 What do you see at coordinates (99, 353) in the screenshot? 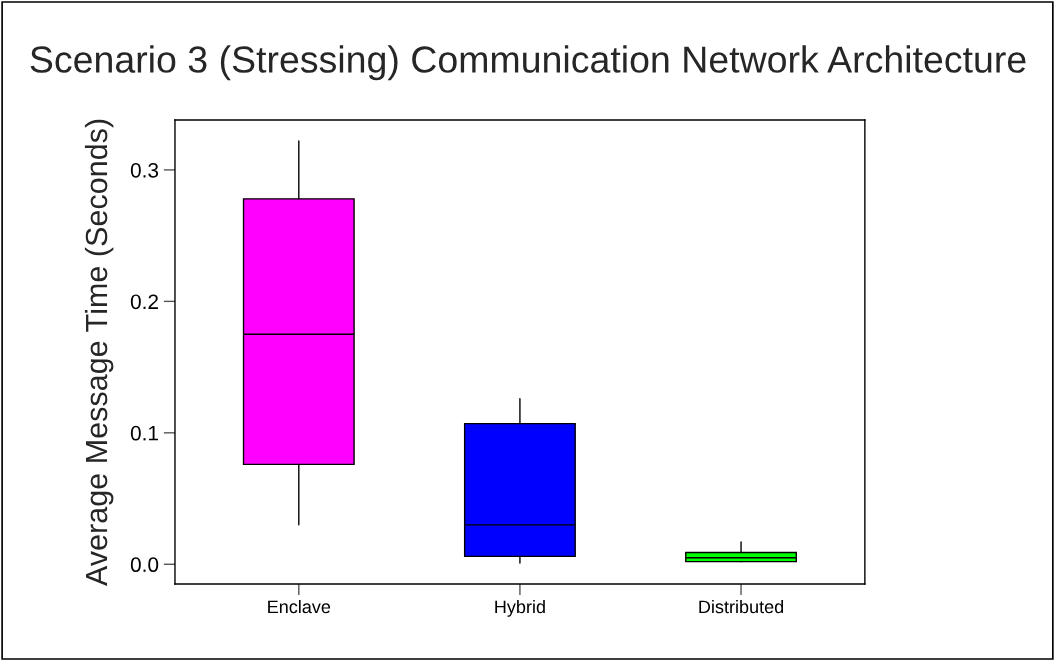
I see `y-axis-title: Average Message Time (Seconds)` at bounding box center [99, 353].